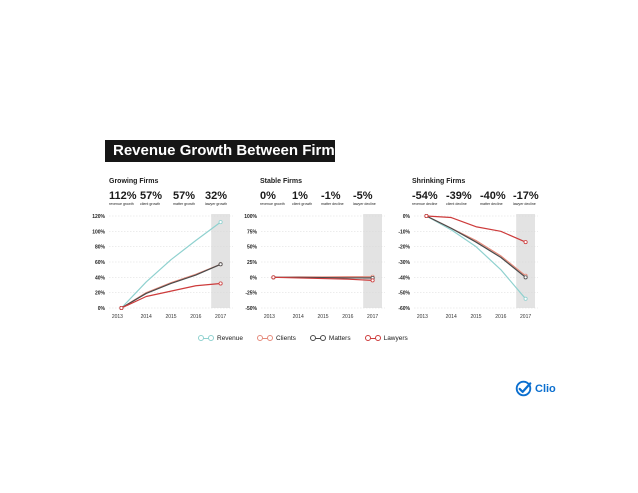 Image resolution: width=638 pixels, height=493 pixels. I want to click on stat-stable-matters: -1% matter decline, so click(341, 198).